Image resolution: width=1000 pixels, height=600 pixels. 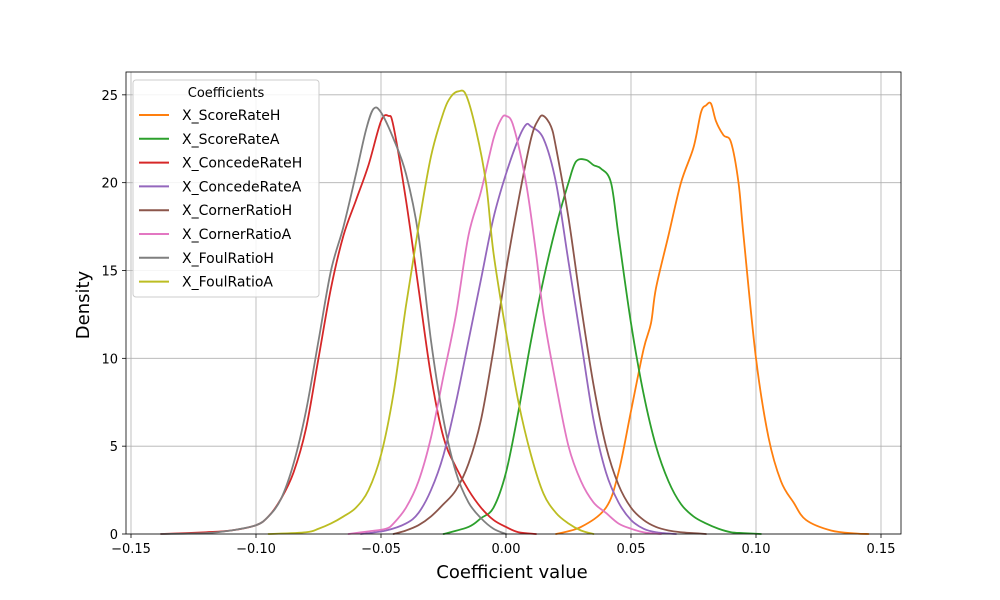 I want to click on y-axis-title: Density, so click(x=83, y=304).